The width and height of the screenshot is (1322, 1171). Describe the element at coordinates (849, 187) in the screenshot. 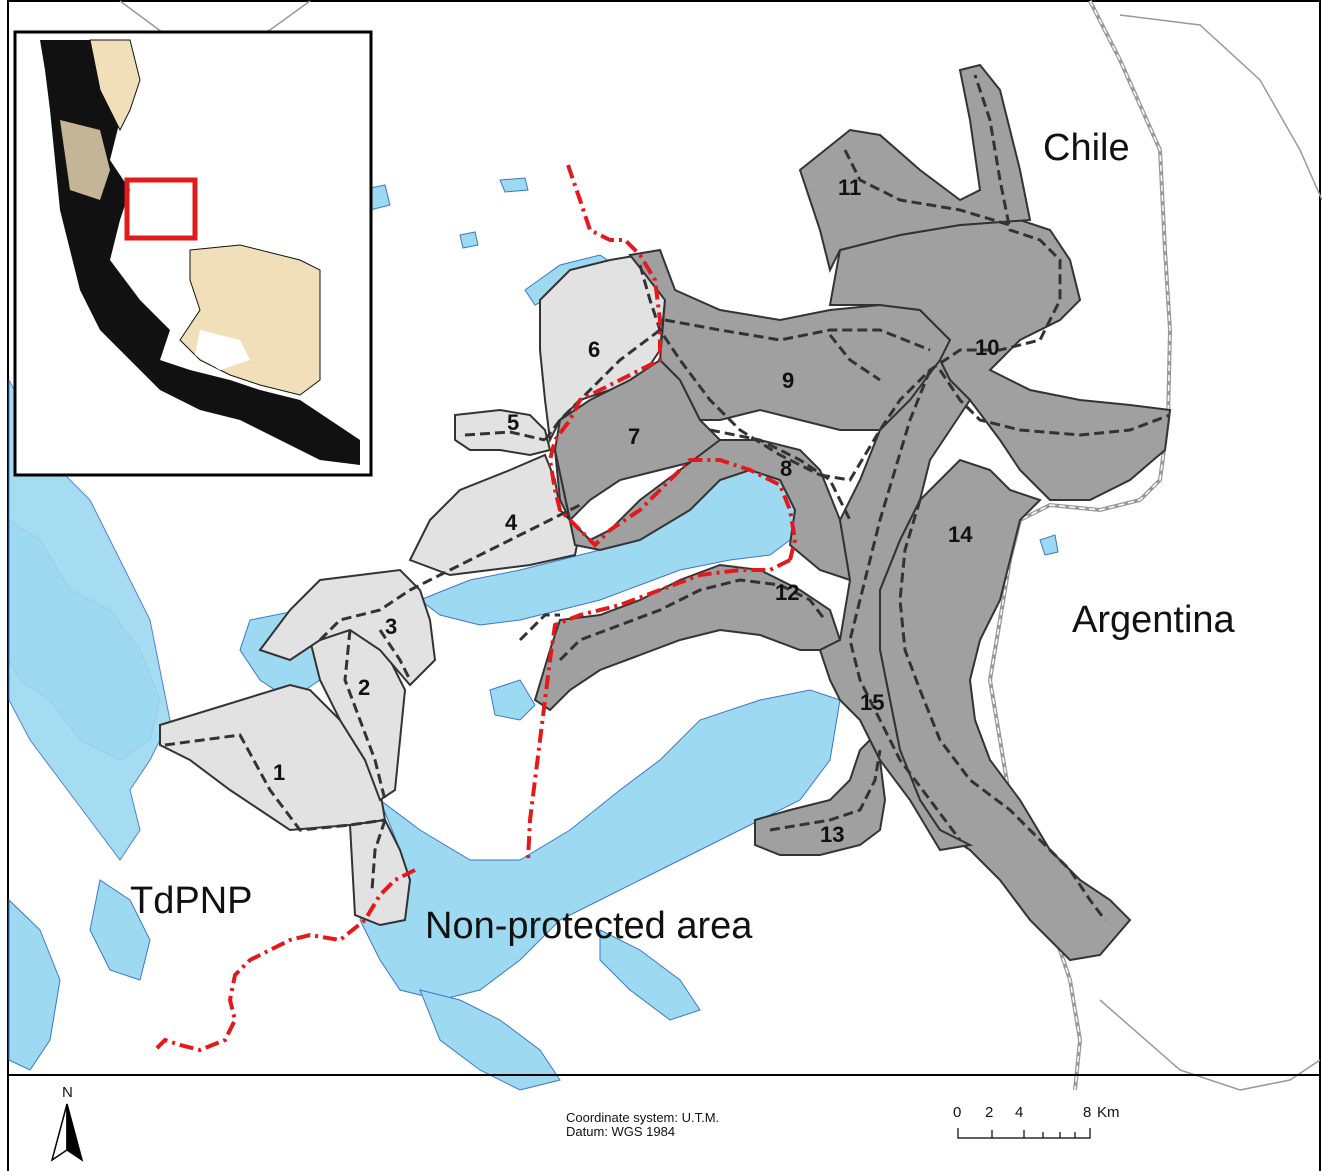

I see `zone-label-11: 11` at that location.